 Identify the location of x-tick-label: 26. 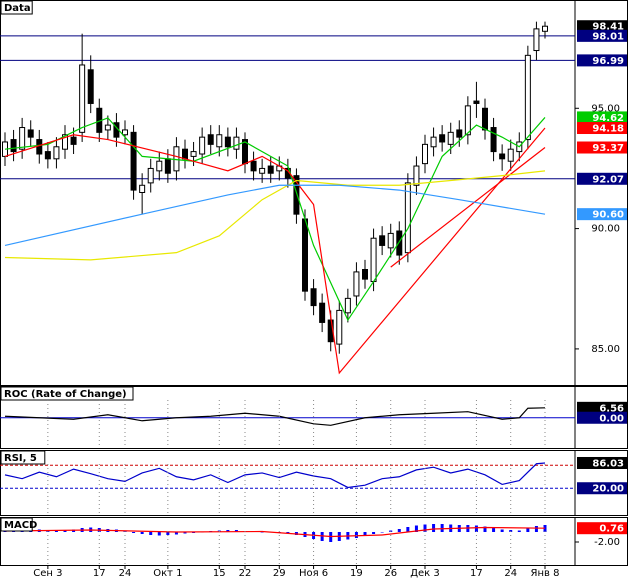
(390, 573).